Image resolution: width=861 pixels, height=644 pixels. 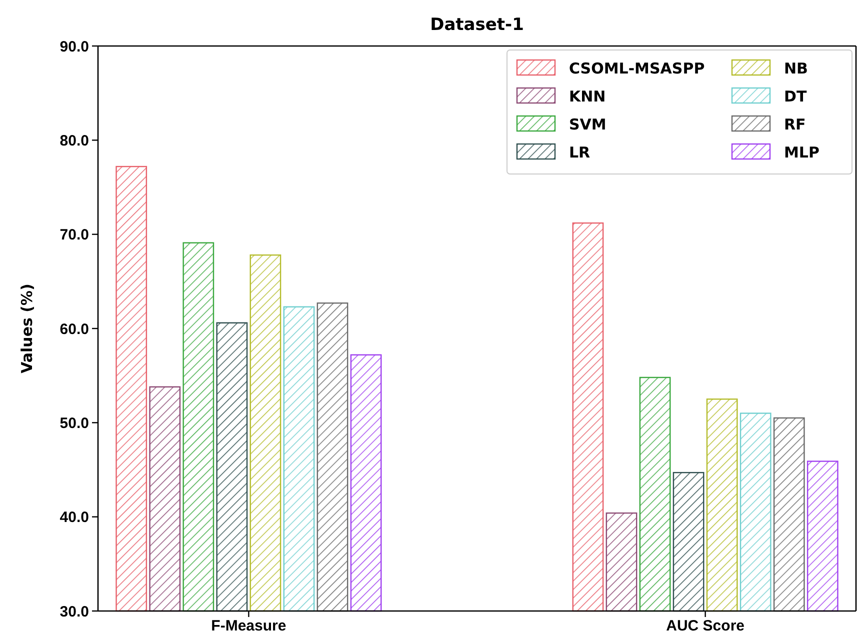 What do you see at coordinates (477, 25) in the screenshot?
I see `chart-title: Dataset-1` at bounding box center [477, 25].